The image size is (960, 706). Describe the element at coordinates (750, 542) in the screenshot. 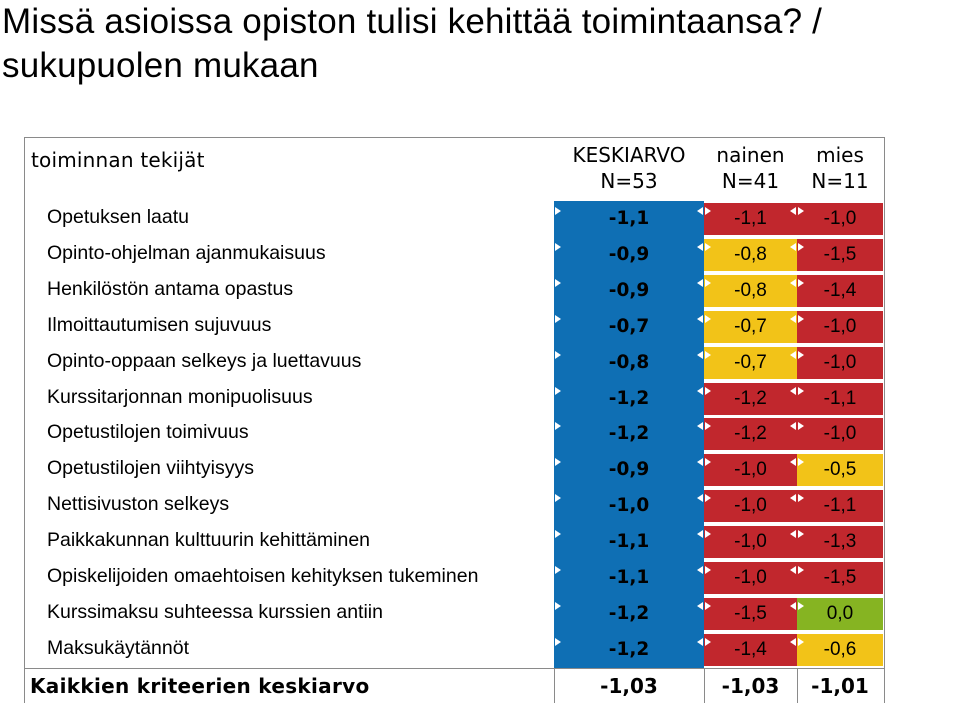

I see `nainen-value: -1,0` at that location.